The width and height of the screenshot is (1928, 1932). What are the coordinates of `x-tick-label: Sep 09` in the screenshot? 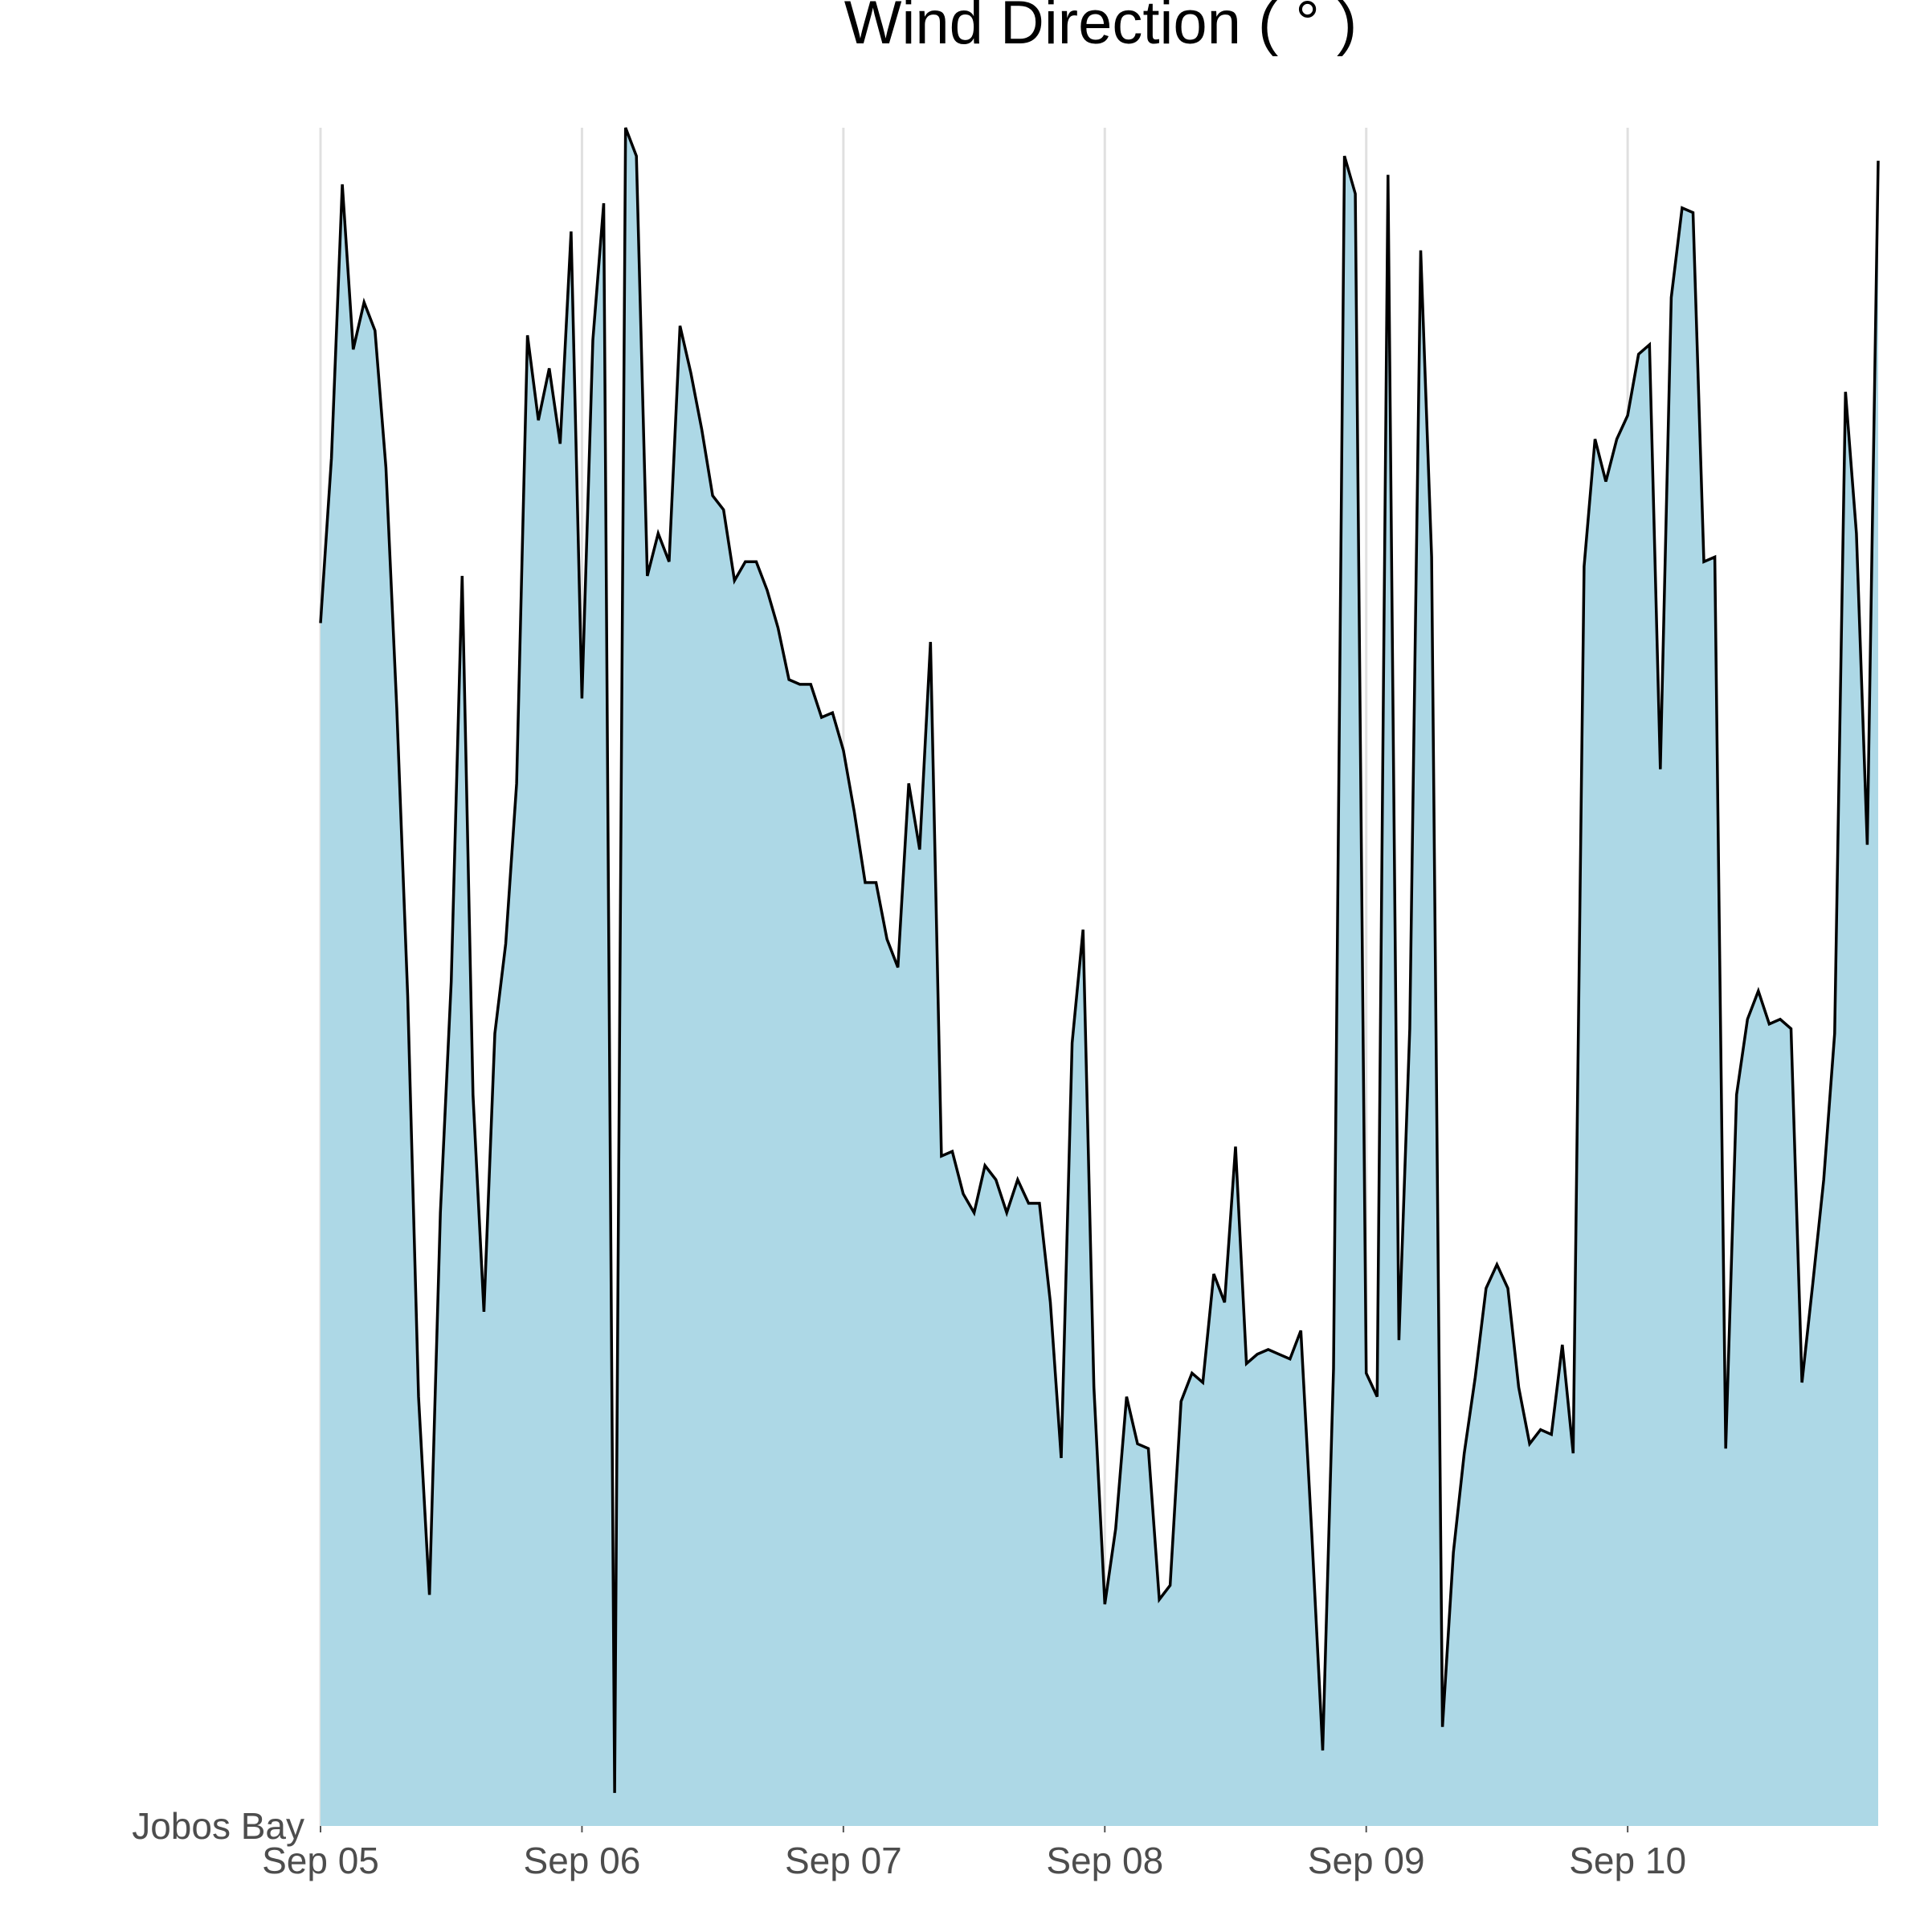 It's located at (1366, 1860).